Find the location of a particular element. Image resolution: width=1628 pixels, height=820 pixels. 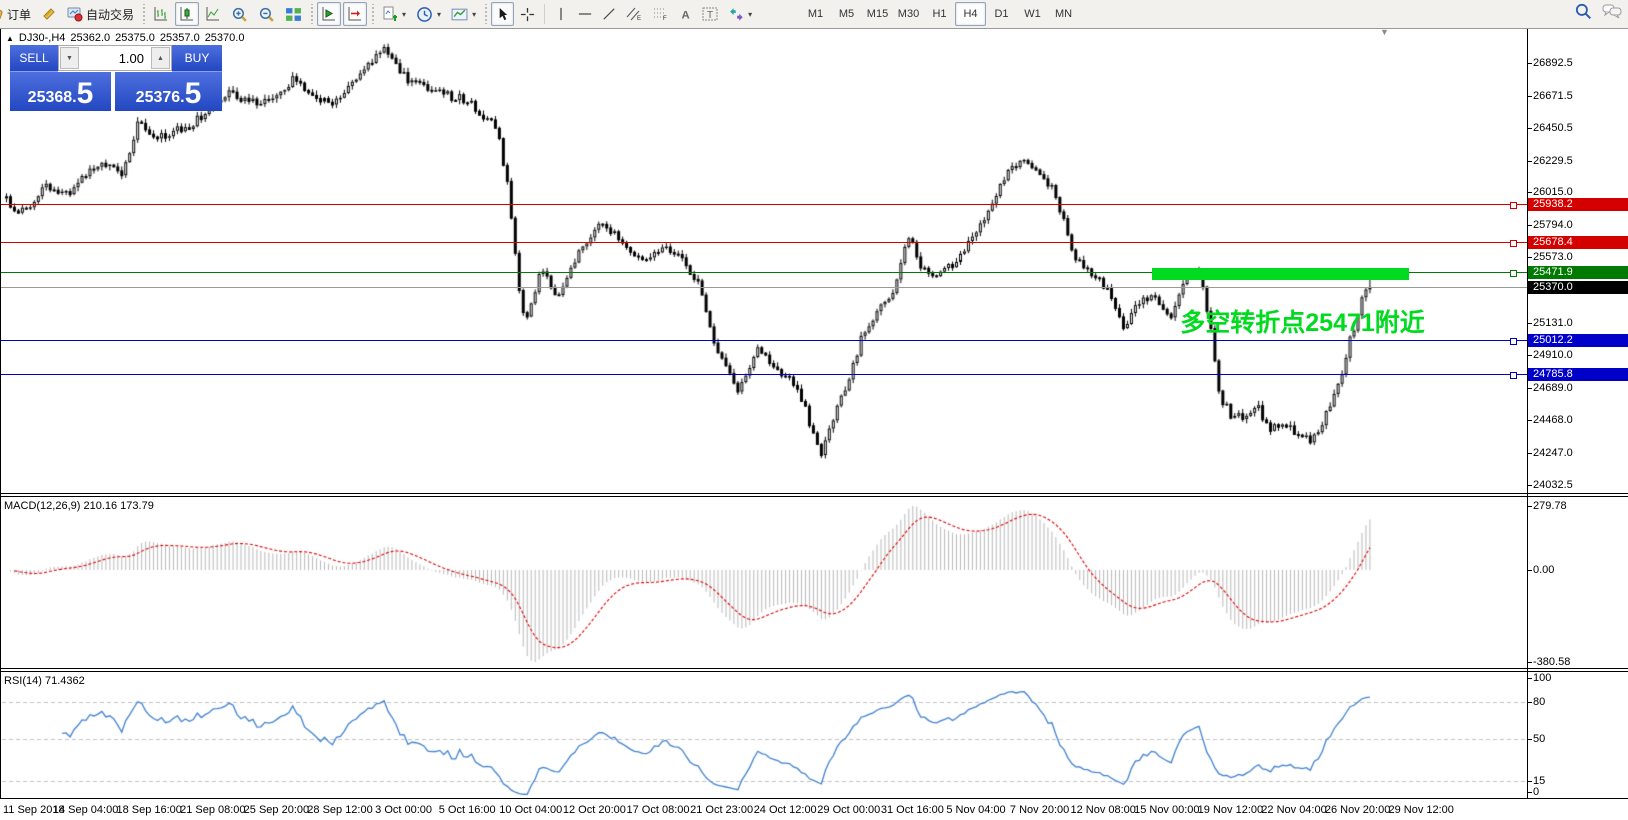

price-badge-24785.8: 24785.8 is located at coordinates (1578, 374).